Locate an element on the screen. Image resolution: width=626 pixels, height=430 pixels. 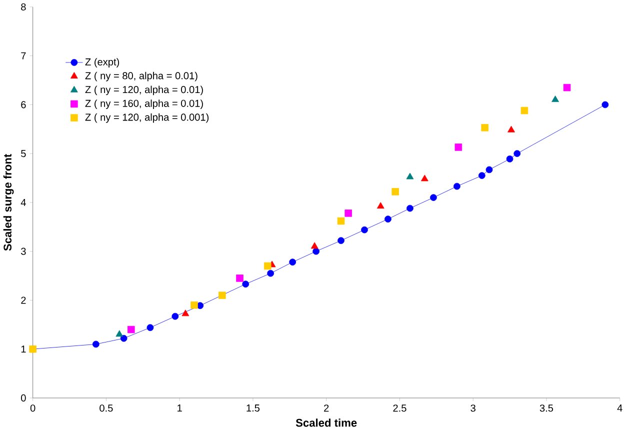
x-tick-label: 4 is located at coordinates (619, 408).